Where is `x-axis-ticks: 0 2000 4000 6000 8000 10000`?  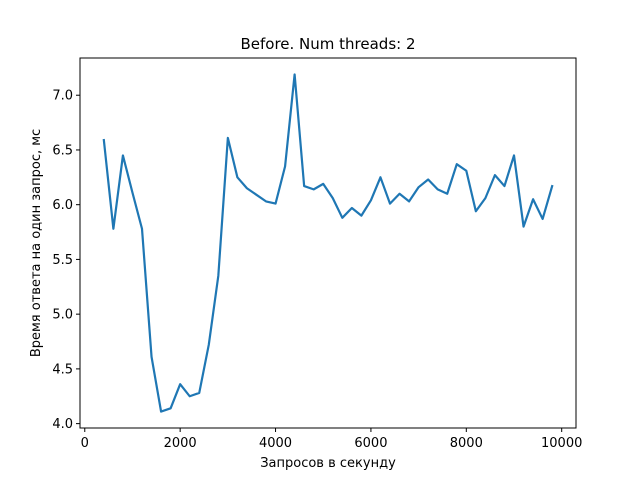
x-axis-ticks: 0 2000 4000 6000 8000 10000 is located at coordinates (331, 439).